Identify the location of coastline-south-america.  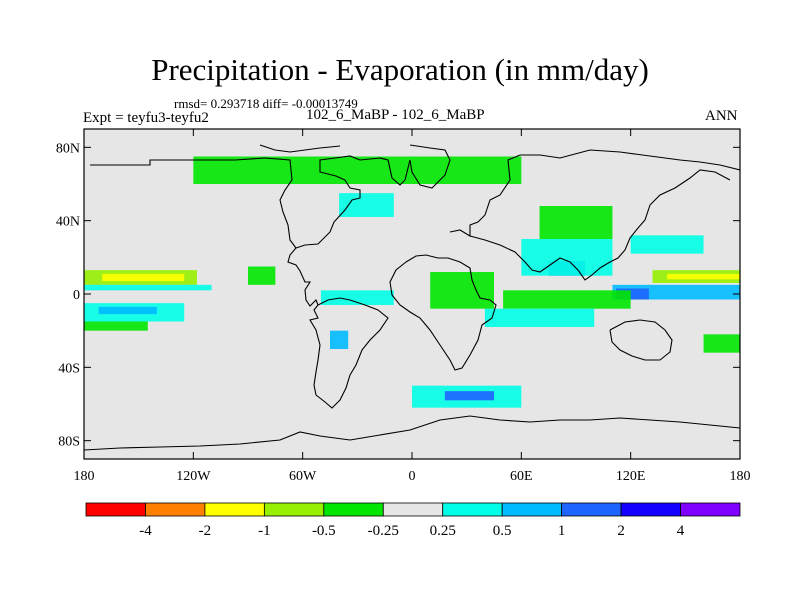
(349, 353).